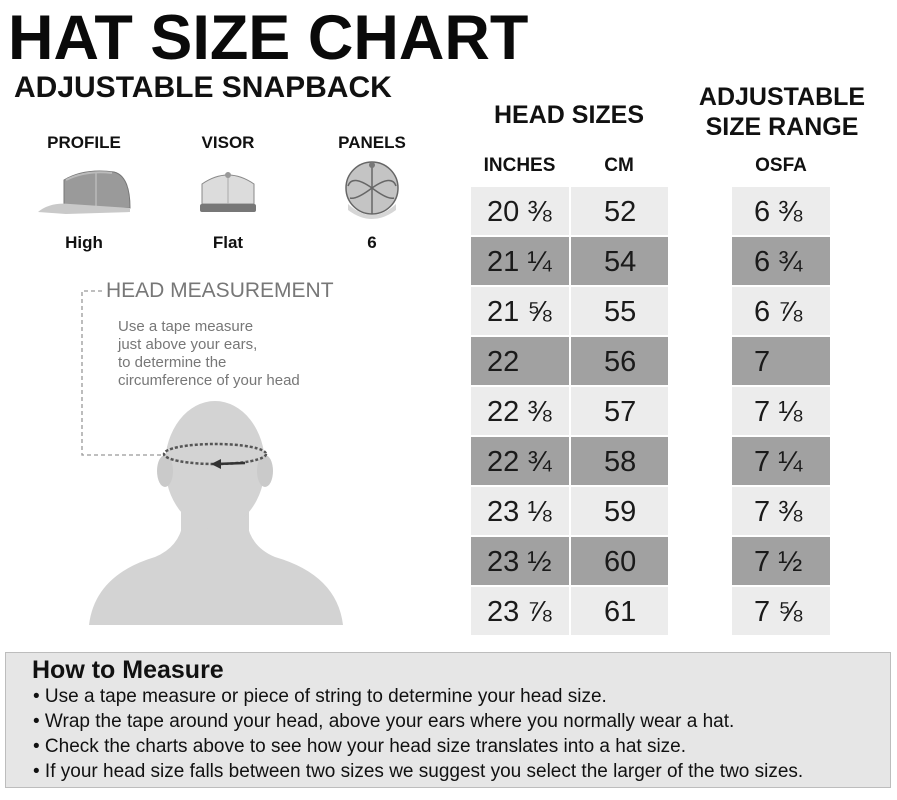  What do you see at coordinates (781, 461) in the screenshot?
I see `osfa-cell: 7 ¼` at bounding box center [781, 461].